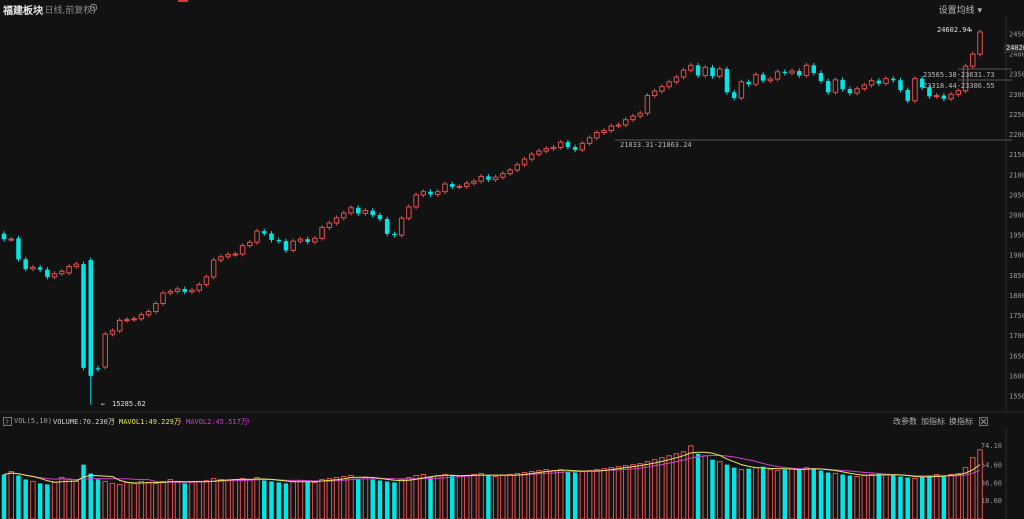  I want to click on question-icon: ?, so click(7, 421).